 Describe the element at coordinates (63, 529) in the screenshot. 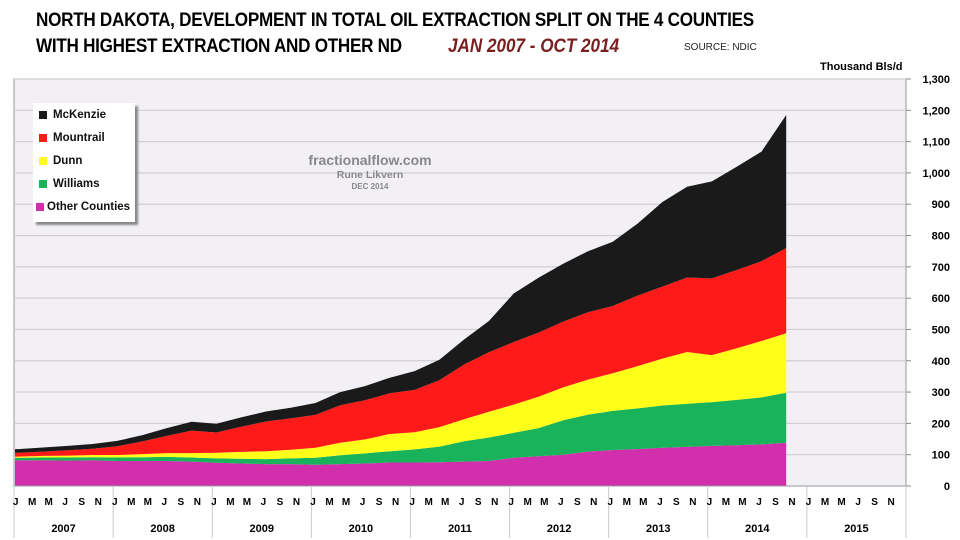

I see `x-year-label: 2007` at that location.